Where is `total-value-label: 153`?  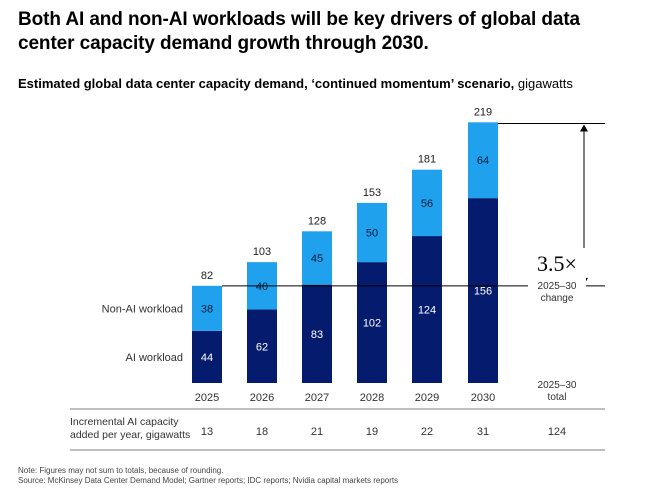
total-value-label: 153 is located at coordinates (372, 193).